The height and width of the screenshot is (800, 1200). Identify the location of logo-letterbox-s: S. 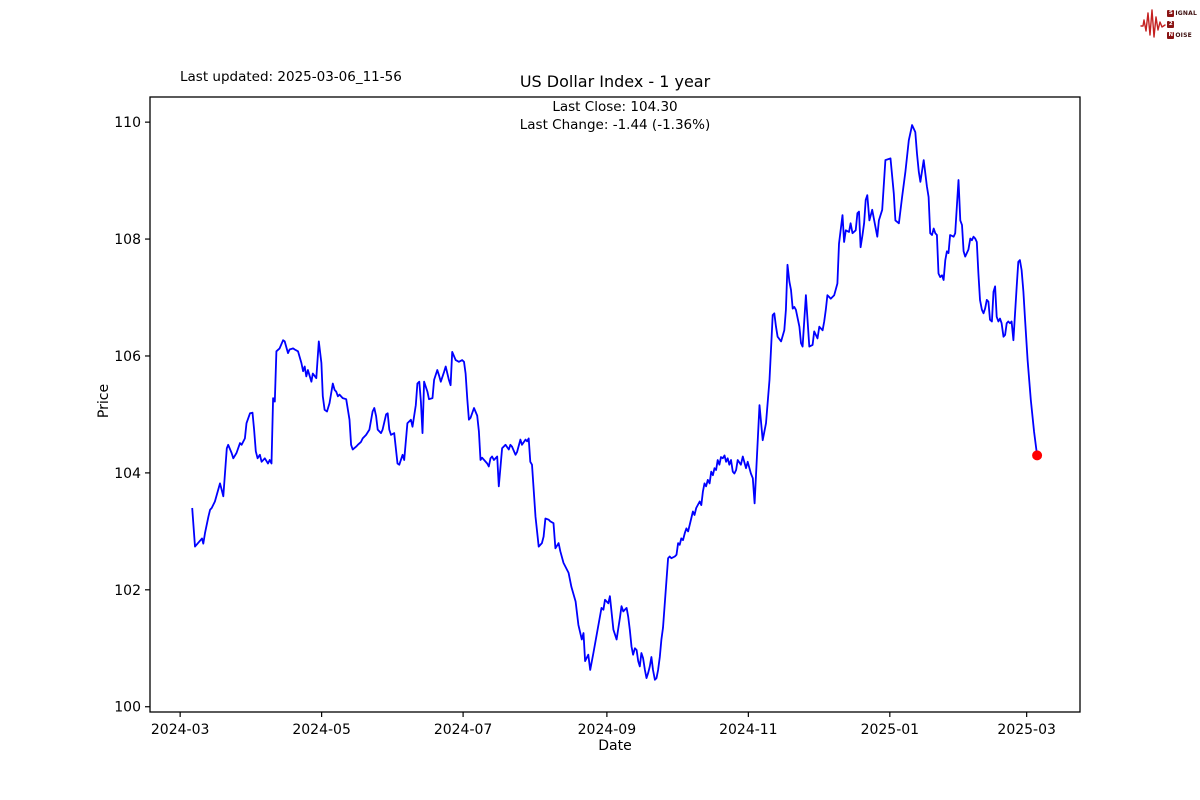
(1171, 13).